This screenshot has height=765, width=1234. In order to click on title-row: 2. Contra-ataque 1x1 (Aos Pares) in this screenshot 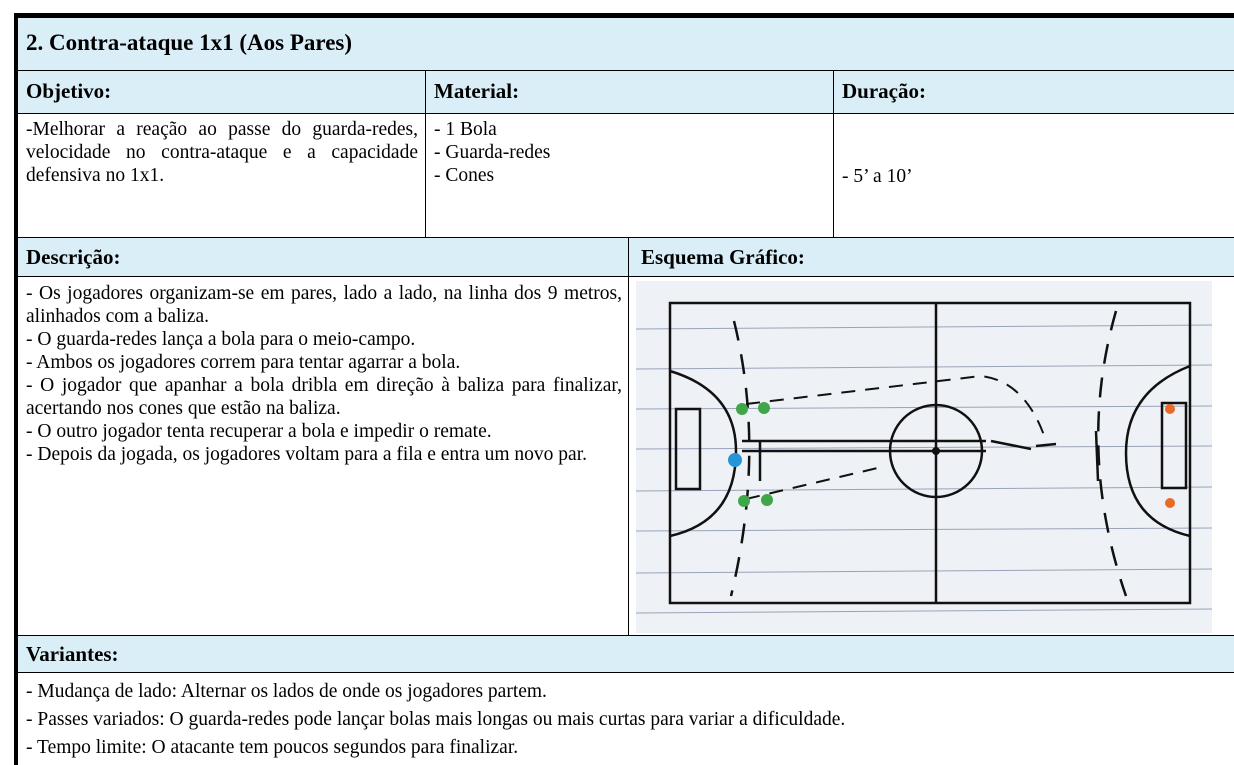, I will do `click(626, 44)`.